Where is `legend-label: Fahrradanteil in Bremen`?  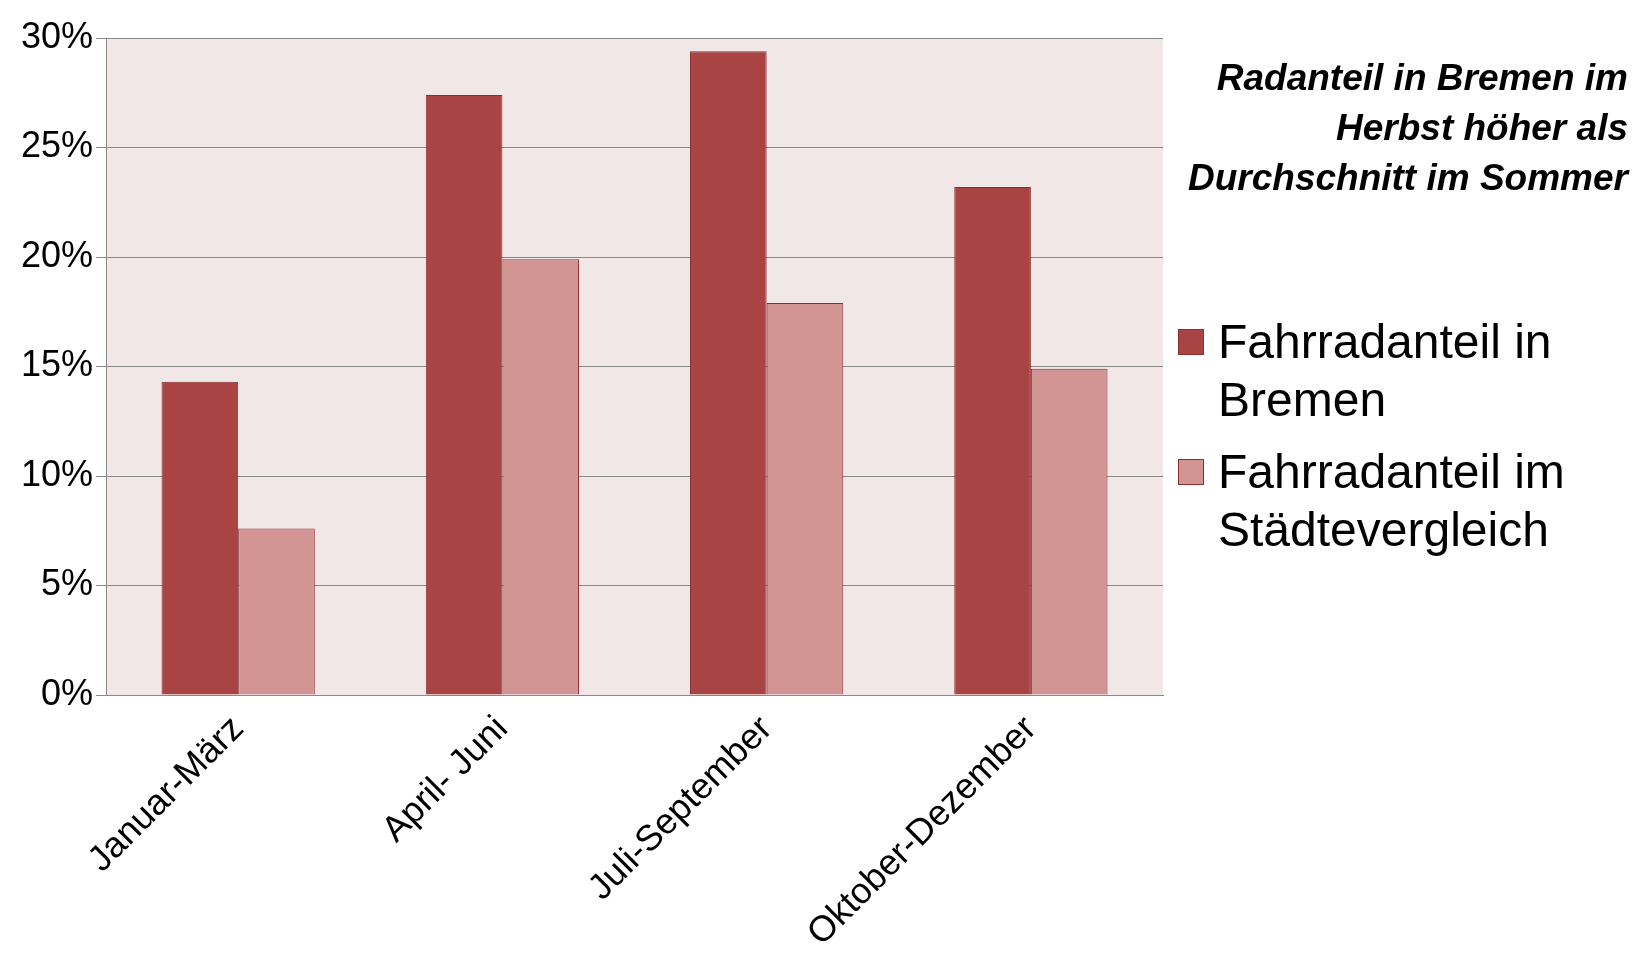 legend-label: Fahrradanteil in Bremen is located at coordinates (1385, 371).